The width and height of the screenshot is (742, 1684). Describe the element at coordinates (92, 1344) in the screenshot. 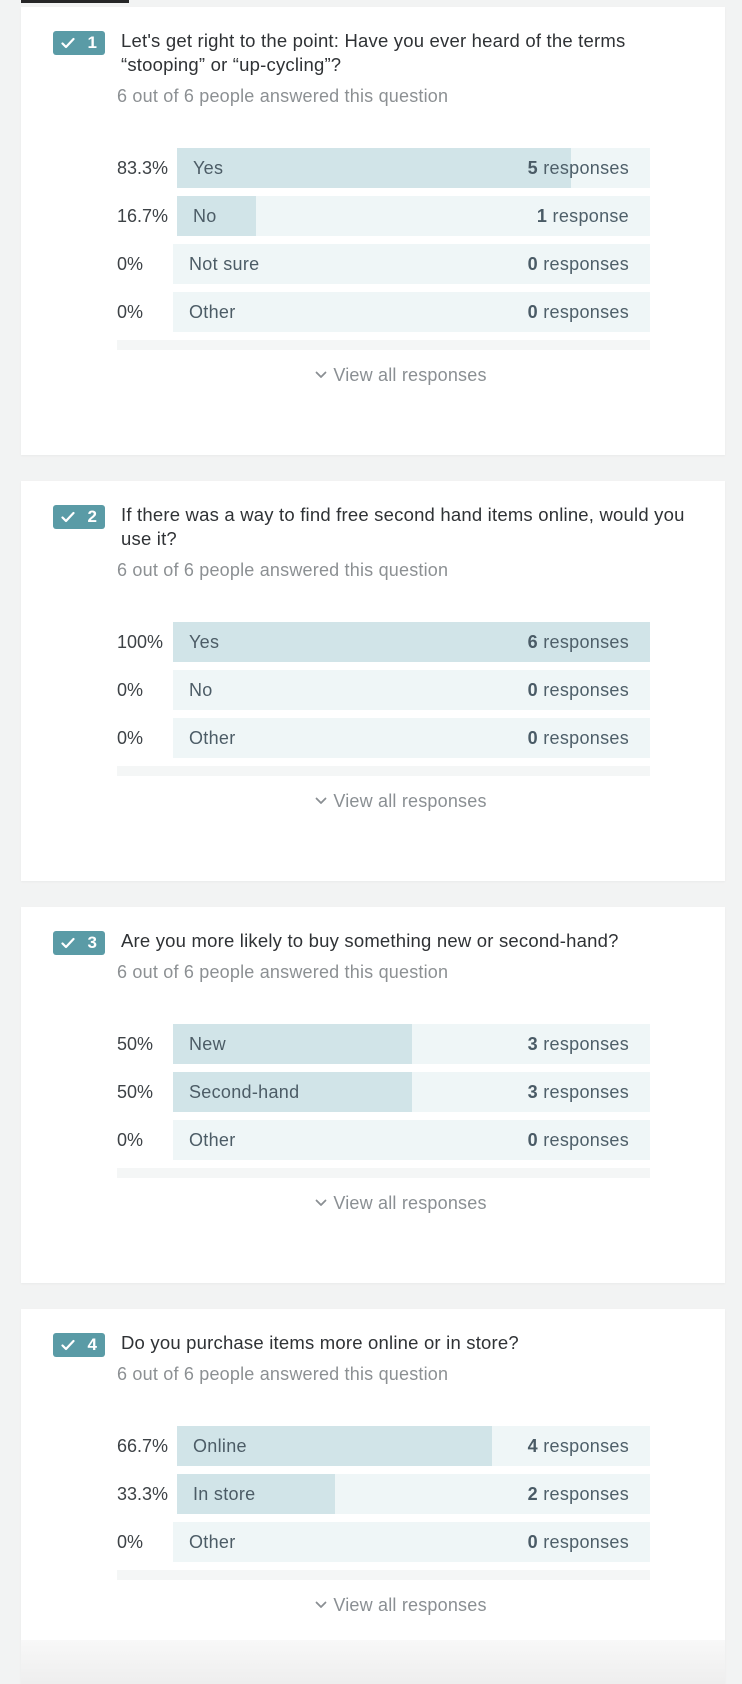

I see `question-number: 4` at that location.